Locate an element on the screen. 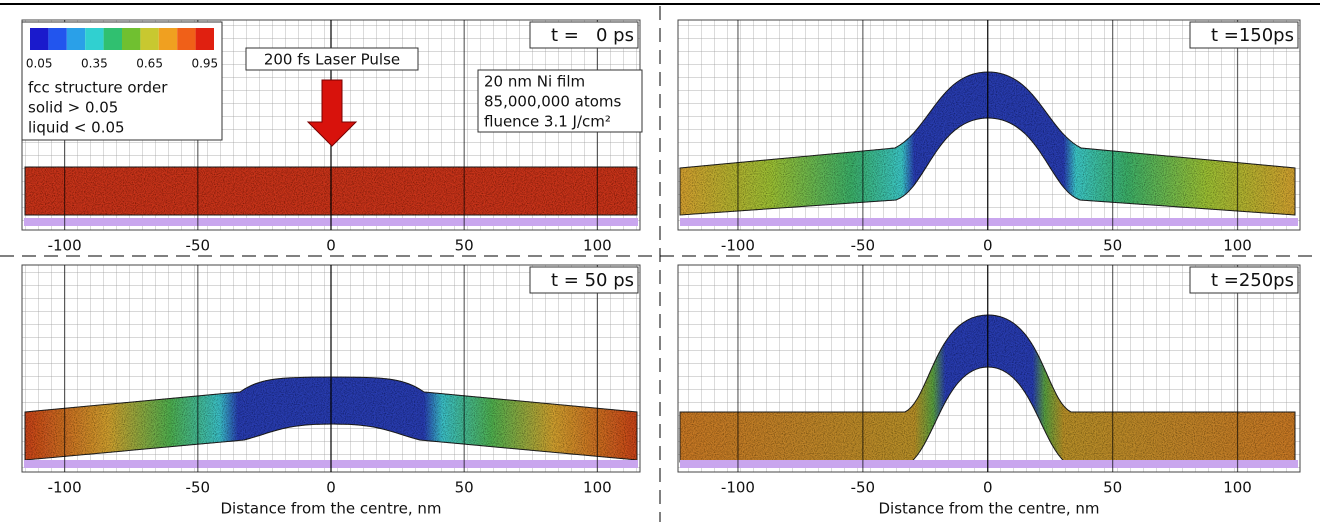 This screenshot has width=1320, height=526. laser-arrow is located at coordinates (332, 113).